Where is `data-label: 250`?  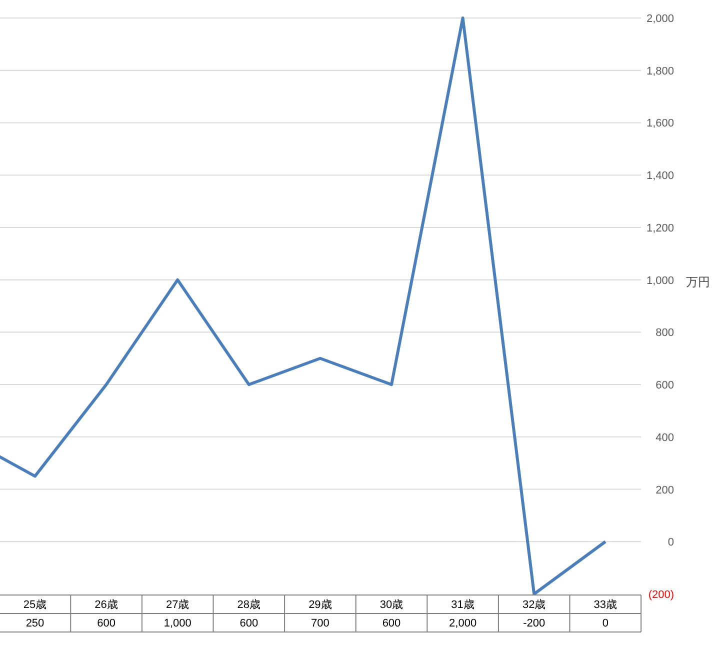
data-label: 250 is located at coordinates (35, 624).